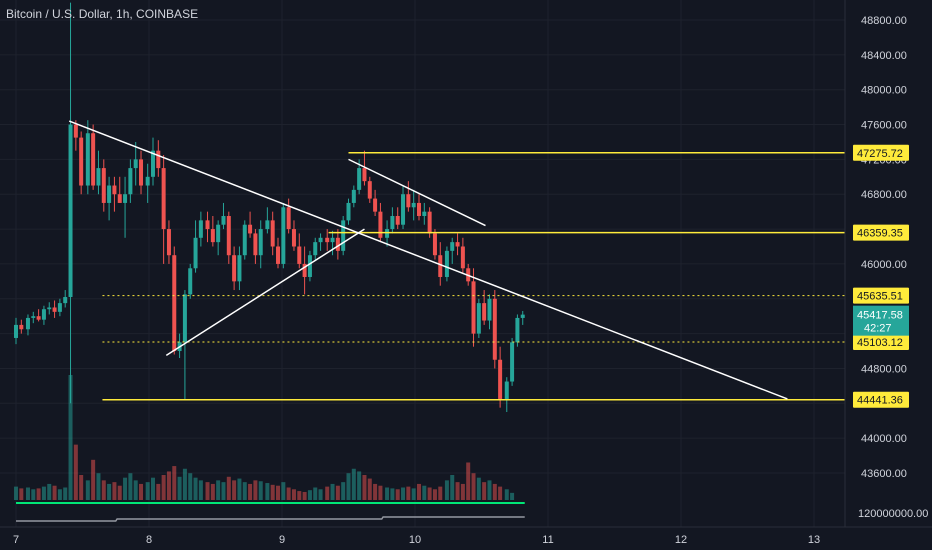 This screenshot has width=932, height=550. Describe the element at coordinates (270, 519) in the screenshot. I see `secondary-ma-line` at that location.